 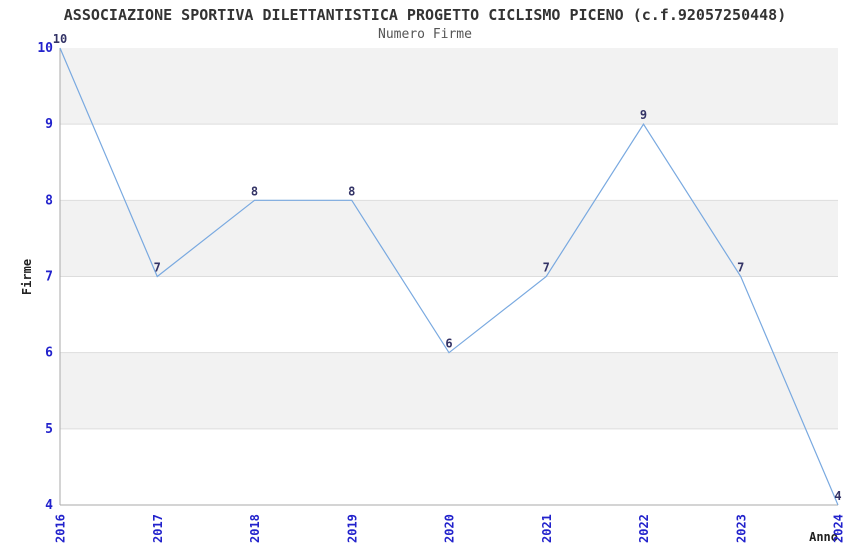 I want to click on y-tick-label: 8, so click(x=49, y=200).